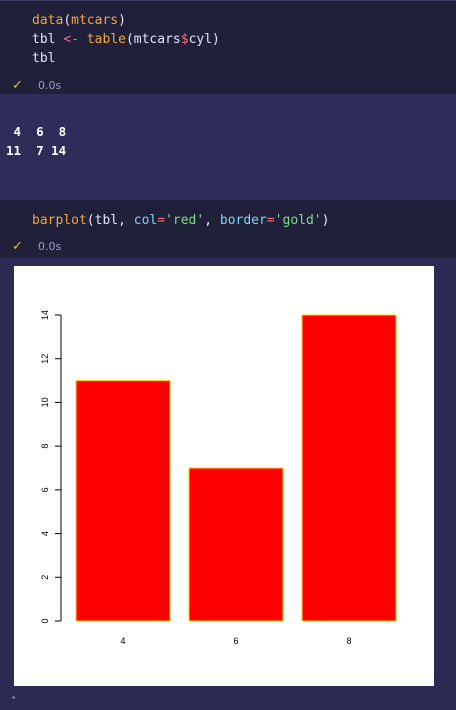  Describe the element at coordinates (45, 620) in the screenshot. I see `y-tick-label: 0` at that location.